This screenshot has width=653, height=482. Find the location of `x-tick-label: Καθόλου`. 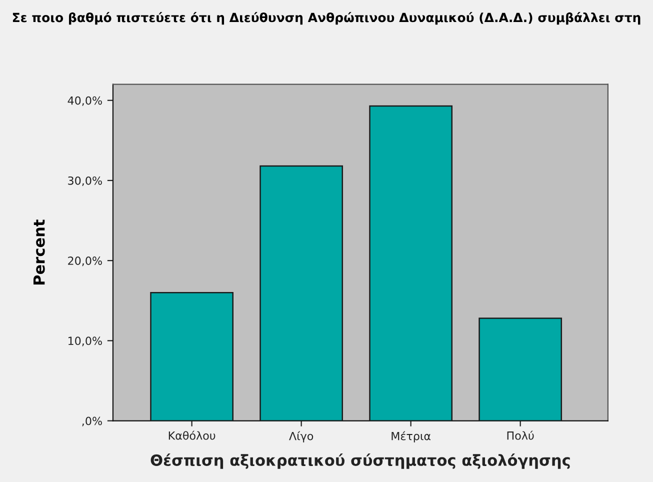

x-tick-label: Καθόλου is located at coordinates (192, 435).